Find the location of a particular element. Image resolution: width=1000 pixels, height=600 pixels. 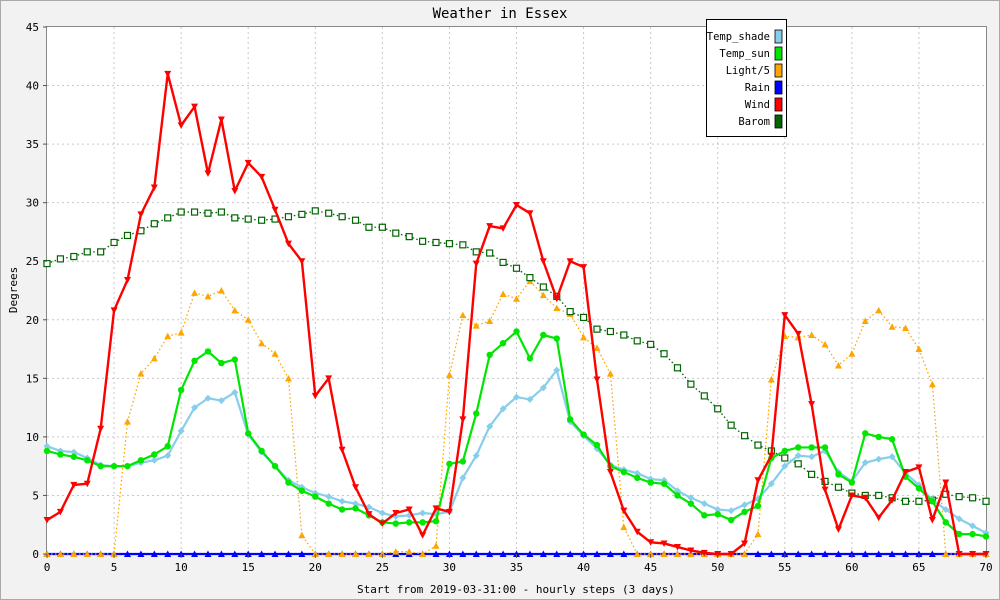

legend: Temp_shade Temp_sun Light/5 Rain Wind Barom is located at coordinates (746, 78).